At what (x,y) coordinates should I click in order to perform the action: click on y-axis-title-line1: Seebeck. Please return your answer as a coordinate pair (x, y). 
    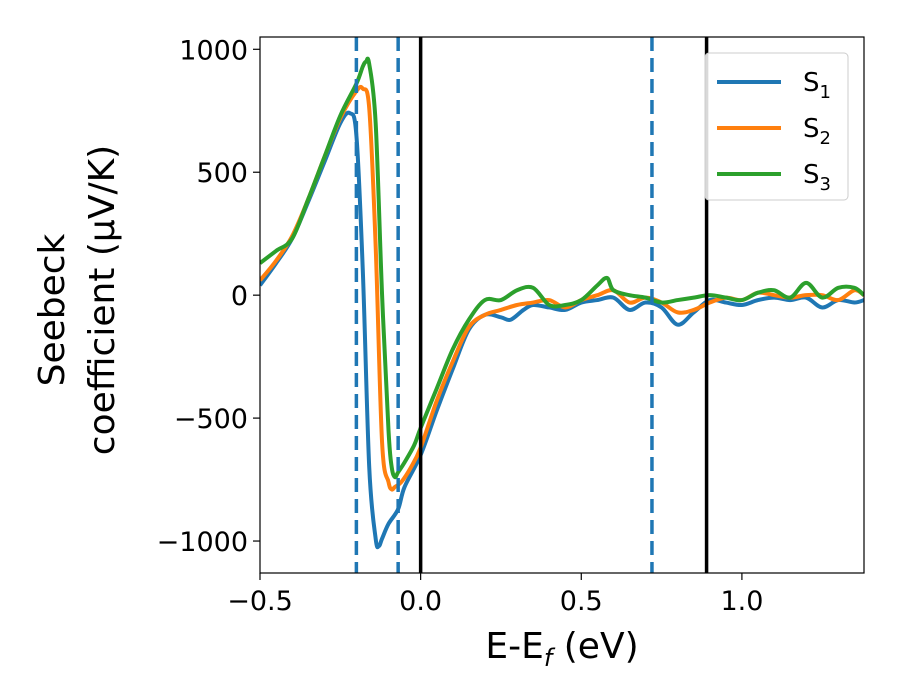
    Looking at the image, I should click on (52, 309).